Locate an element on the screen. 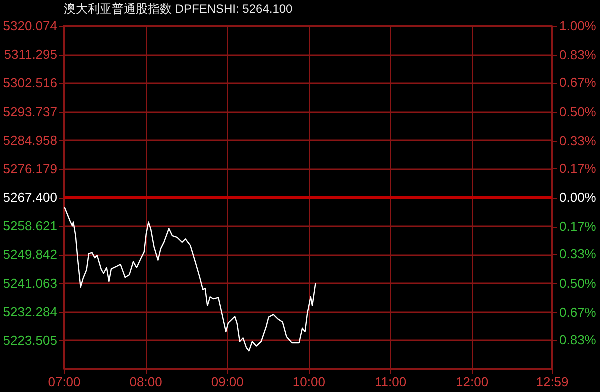 The width and height of the screenshot is (600, 392). x-tick-label: 10:00 is located at coordinates (309, 382).